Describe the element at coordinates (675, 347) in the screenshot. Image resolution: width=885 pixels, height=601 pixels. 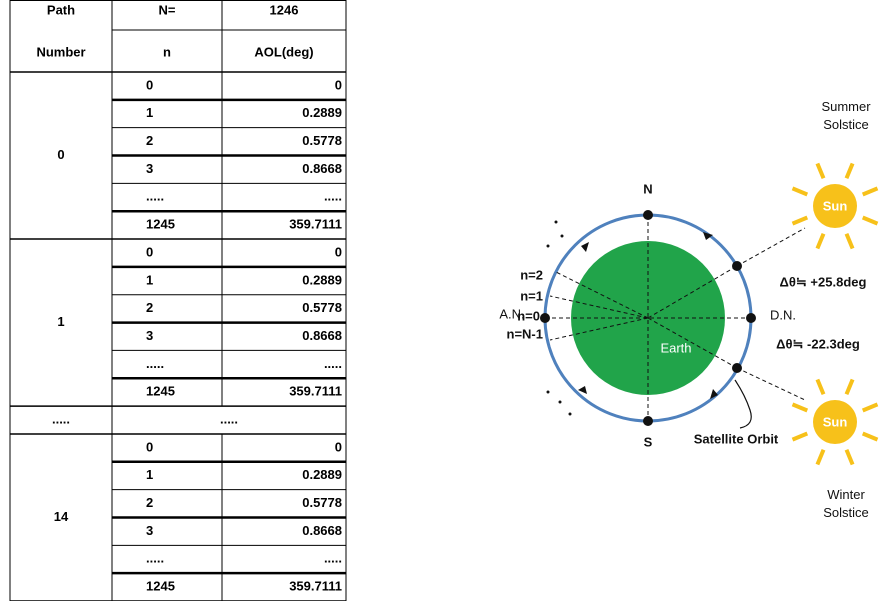
I see `earth-label: Earth` at that location.